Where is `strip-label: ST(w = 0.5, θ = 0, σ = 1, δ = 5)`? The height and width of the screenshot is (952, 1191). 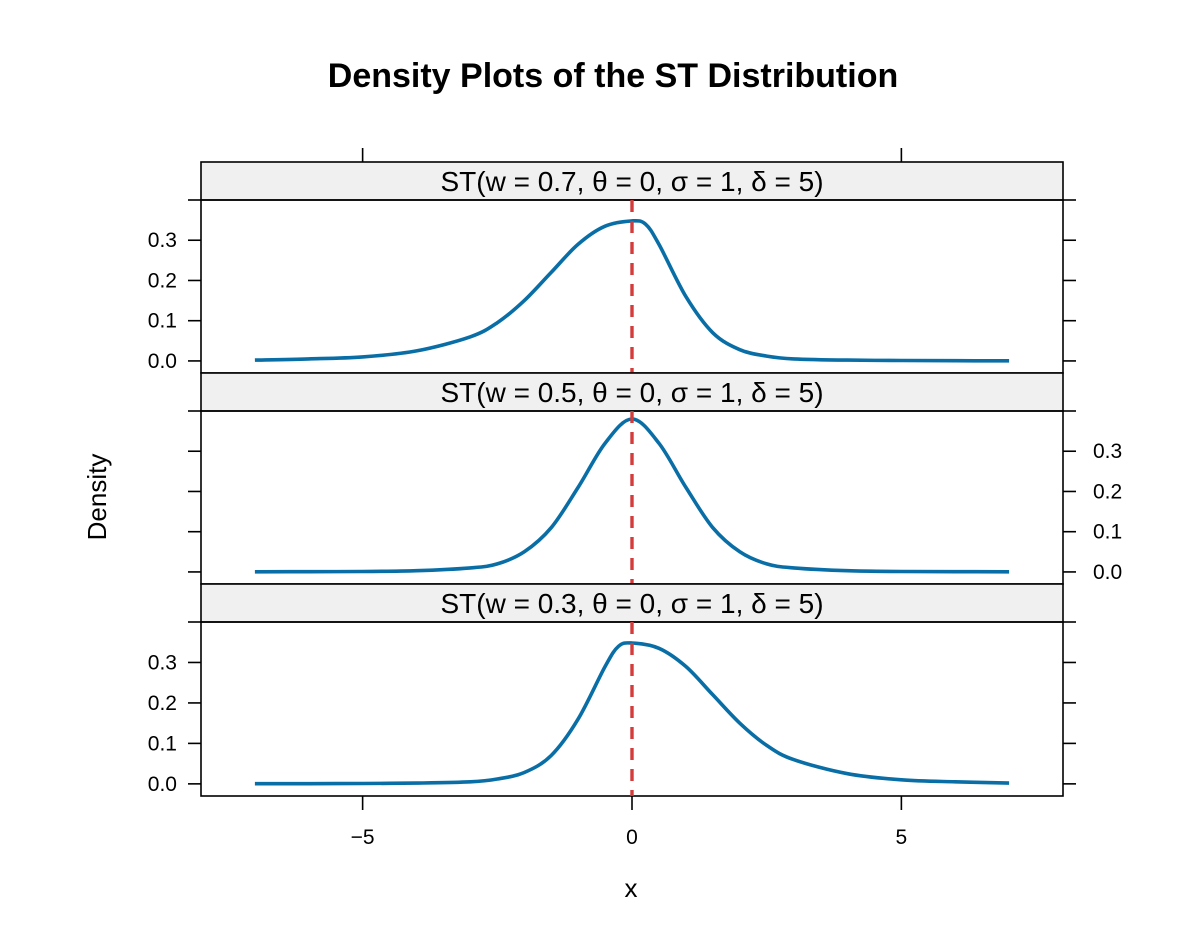 strip-label: ST(w = 0.5, θ = 0, σ = 1, δ = 5) is located at coordinates (631, 392).